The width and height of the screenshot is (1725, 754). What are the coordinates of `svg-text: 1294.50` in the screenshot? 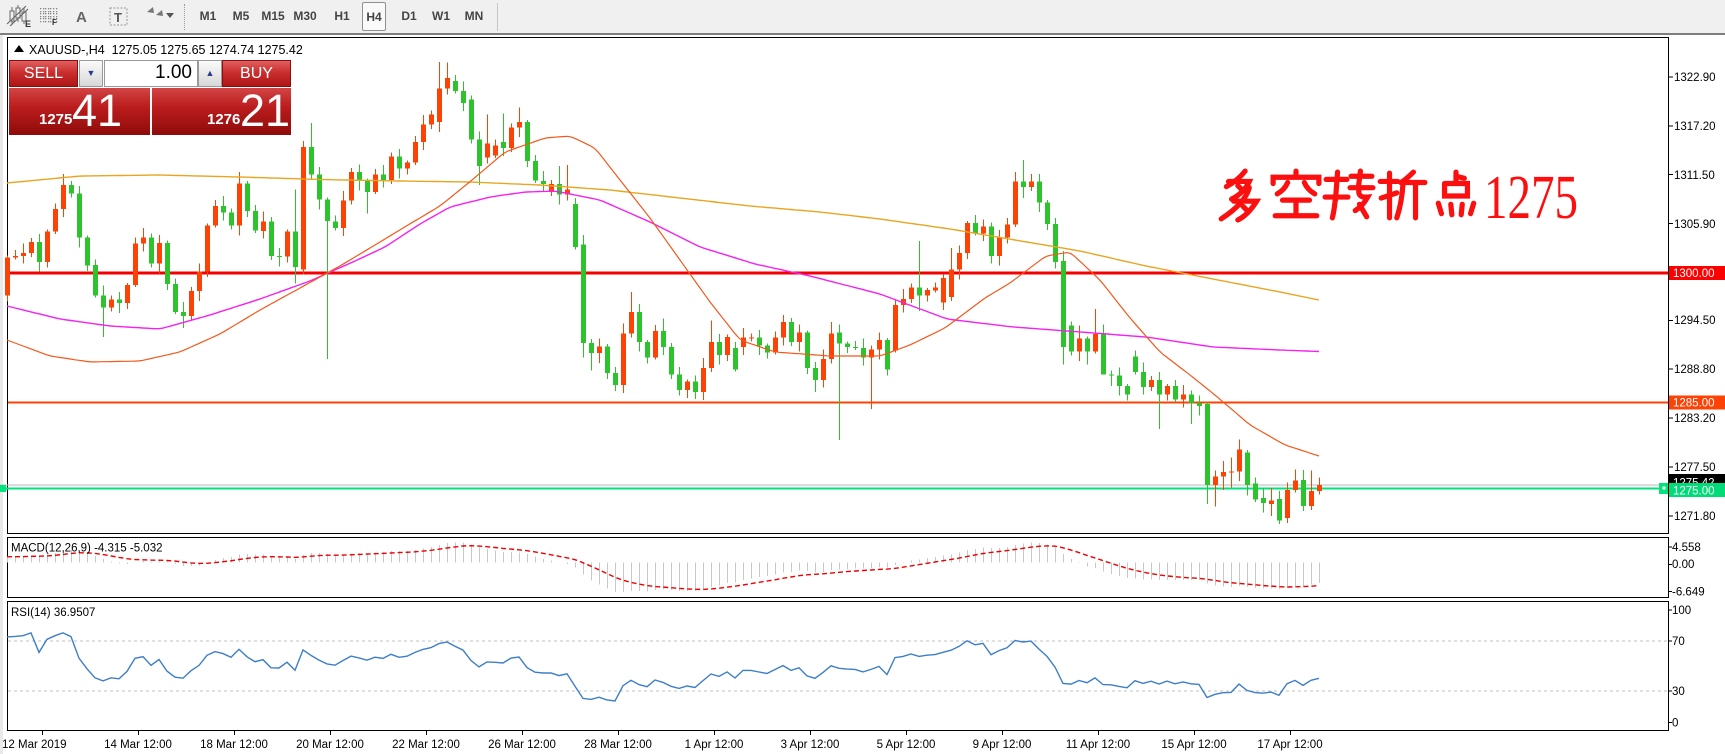 It's located at (1695, 321).